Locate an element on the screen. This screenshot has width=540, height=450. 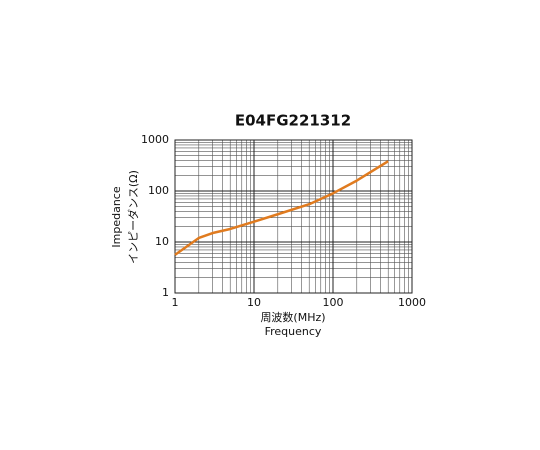
y-axis-label: Impedance is located at coordinates (116, 216).